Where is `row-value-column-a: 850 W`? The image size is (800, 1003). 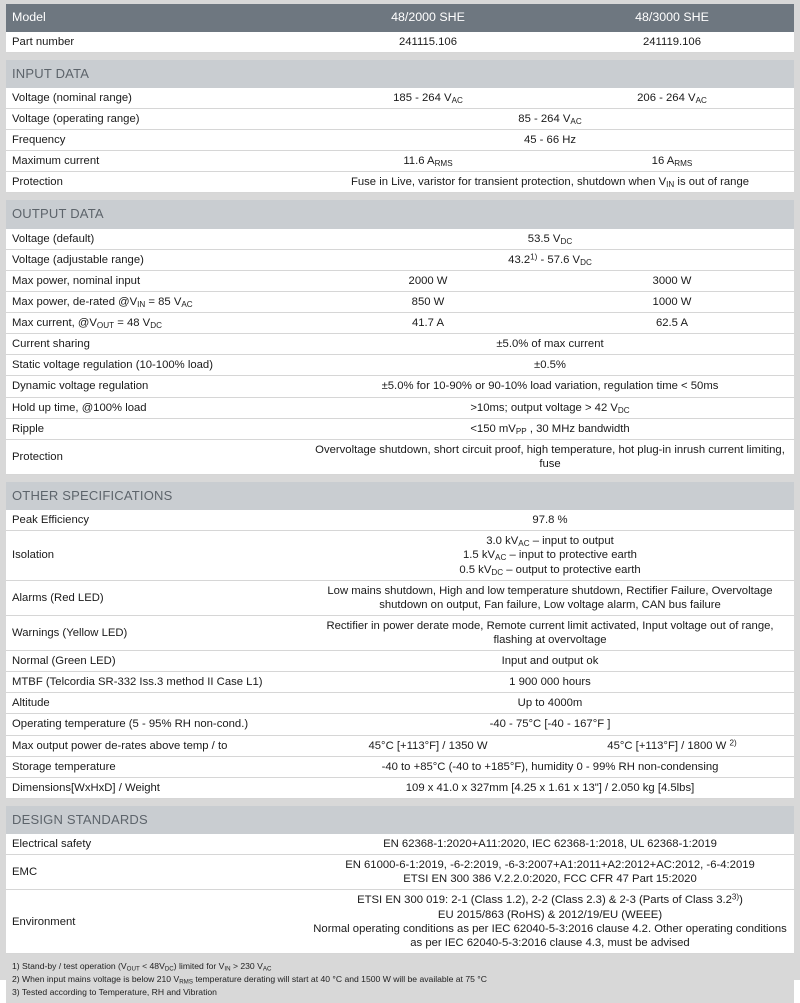
row-value-column-a: 850 W is located at coordinates (428, 302).